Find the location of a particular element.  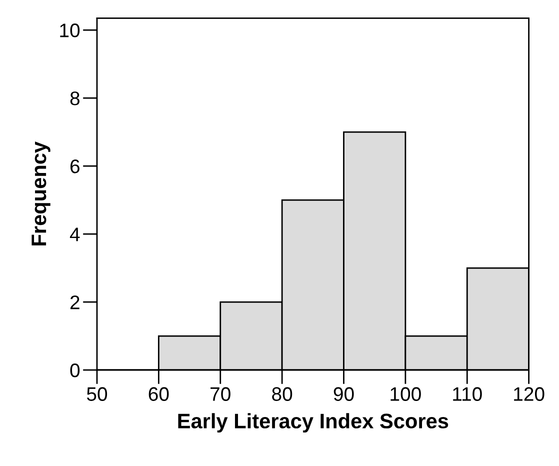

x-tick-label: 120 is located at coordinates (529, 394).